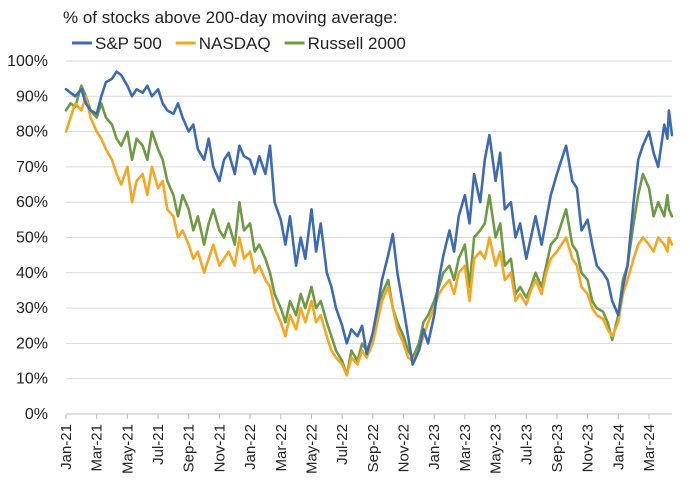 This screenshot has height=498, width=690. I want to click on legend: S&P 500 NASDAQ Russell 2000, so click(239, 43).